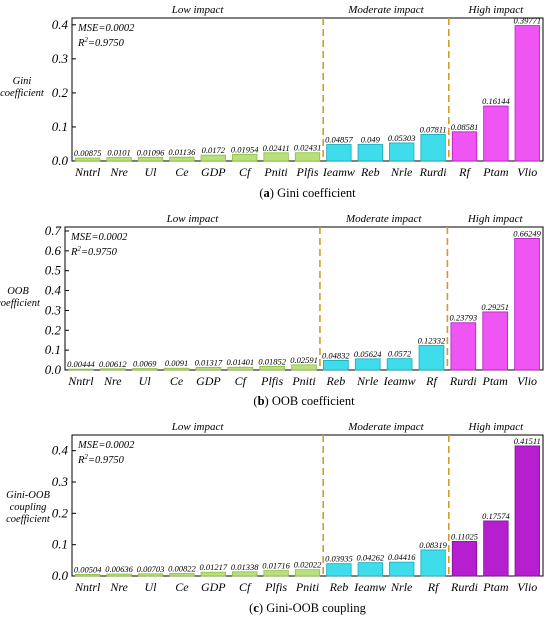 The width and height of the screenshot is (550, 623). What do you see at coordinates (432, 341) in the screenshot?
I see `bar-value-label: 0.12332` at bounding box center [432, 341].